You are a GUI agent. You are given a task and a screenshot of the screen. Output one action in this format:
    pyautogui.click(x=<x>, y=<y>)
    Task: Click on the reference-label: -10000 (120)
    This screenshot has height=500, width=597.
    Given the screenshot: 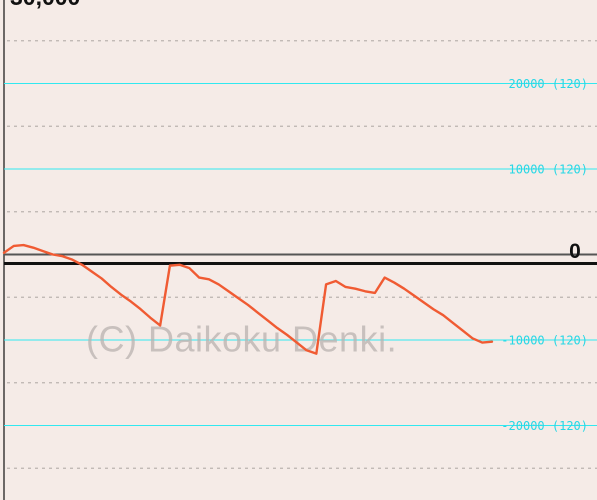 What is the action you would take?
    pyautogui.click(x=544, y=341)
    